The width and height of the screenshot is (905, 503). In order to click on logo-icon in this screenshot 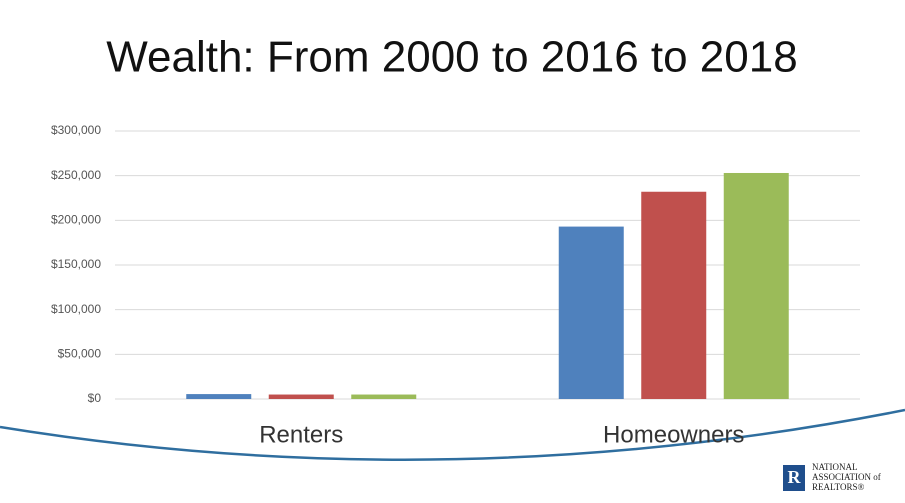, I will do `click(794, 478)`.